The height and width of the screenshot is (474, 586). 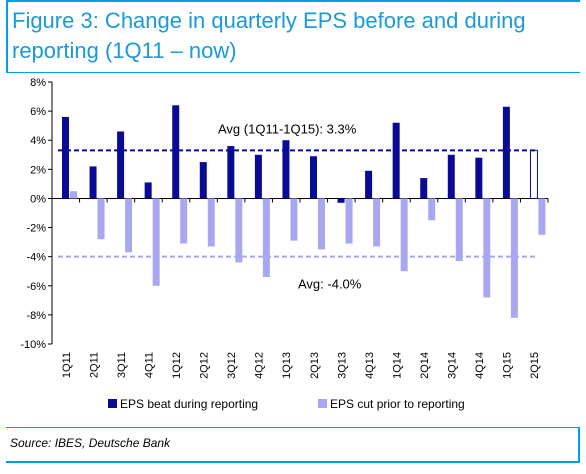 What do you see at coordinates (90, 443) in the screenshot?
I see `source-note: Source: IBES, Deutsche Bank` at bounding box center [90, 443].